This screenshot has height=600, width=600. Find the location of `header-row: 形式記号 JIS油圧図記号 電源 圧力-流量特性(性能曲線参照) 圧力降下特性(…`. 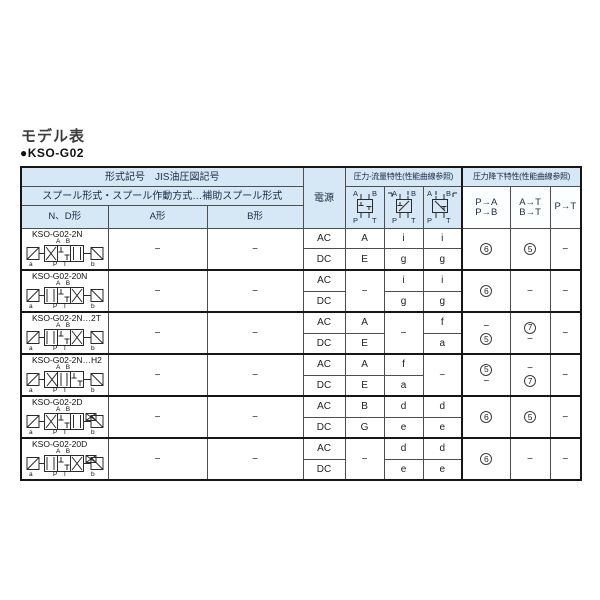

header-row: 形式記号 JIS油圧図記号 電源 圧力-流量特性(性能曲線参照) 圧力降下特性(… is located at coordinates (301, 197).